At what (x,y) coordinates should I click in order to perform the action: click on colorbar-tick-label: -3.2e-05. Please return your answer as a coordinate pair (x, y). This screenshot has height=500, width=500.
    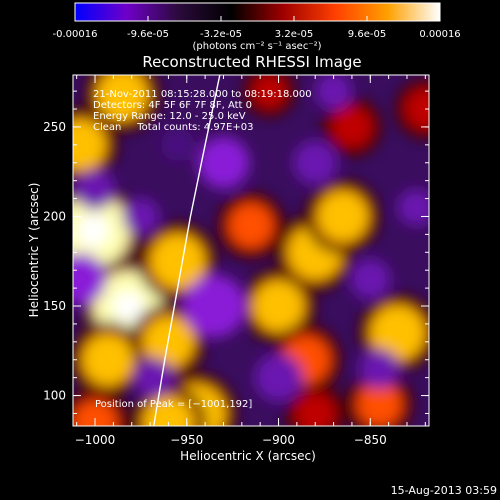
    Looking at the image, I should click on (221, 34).